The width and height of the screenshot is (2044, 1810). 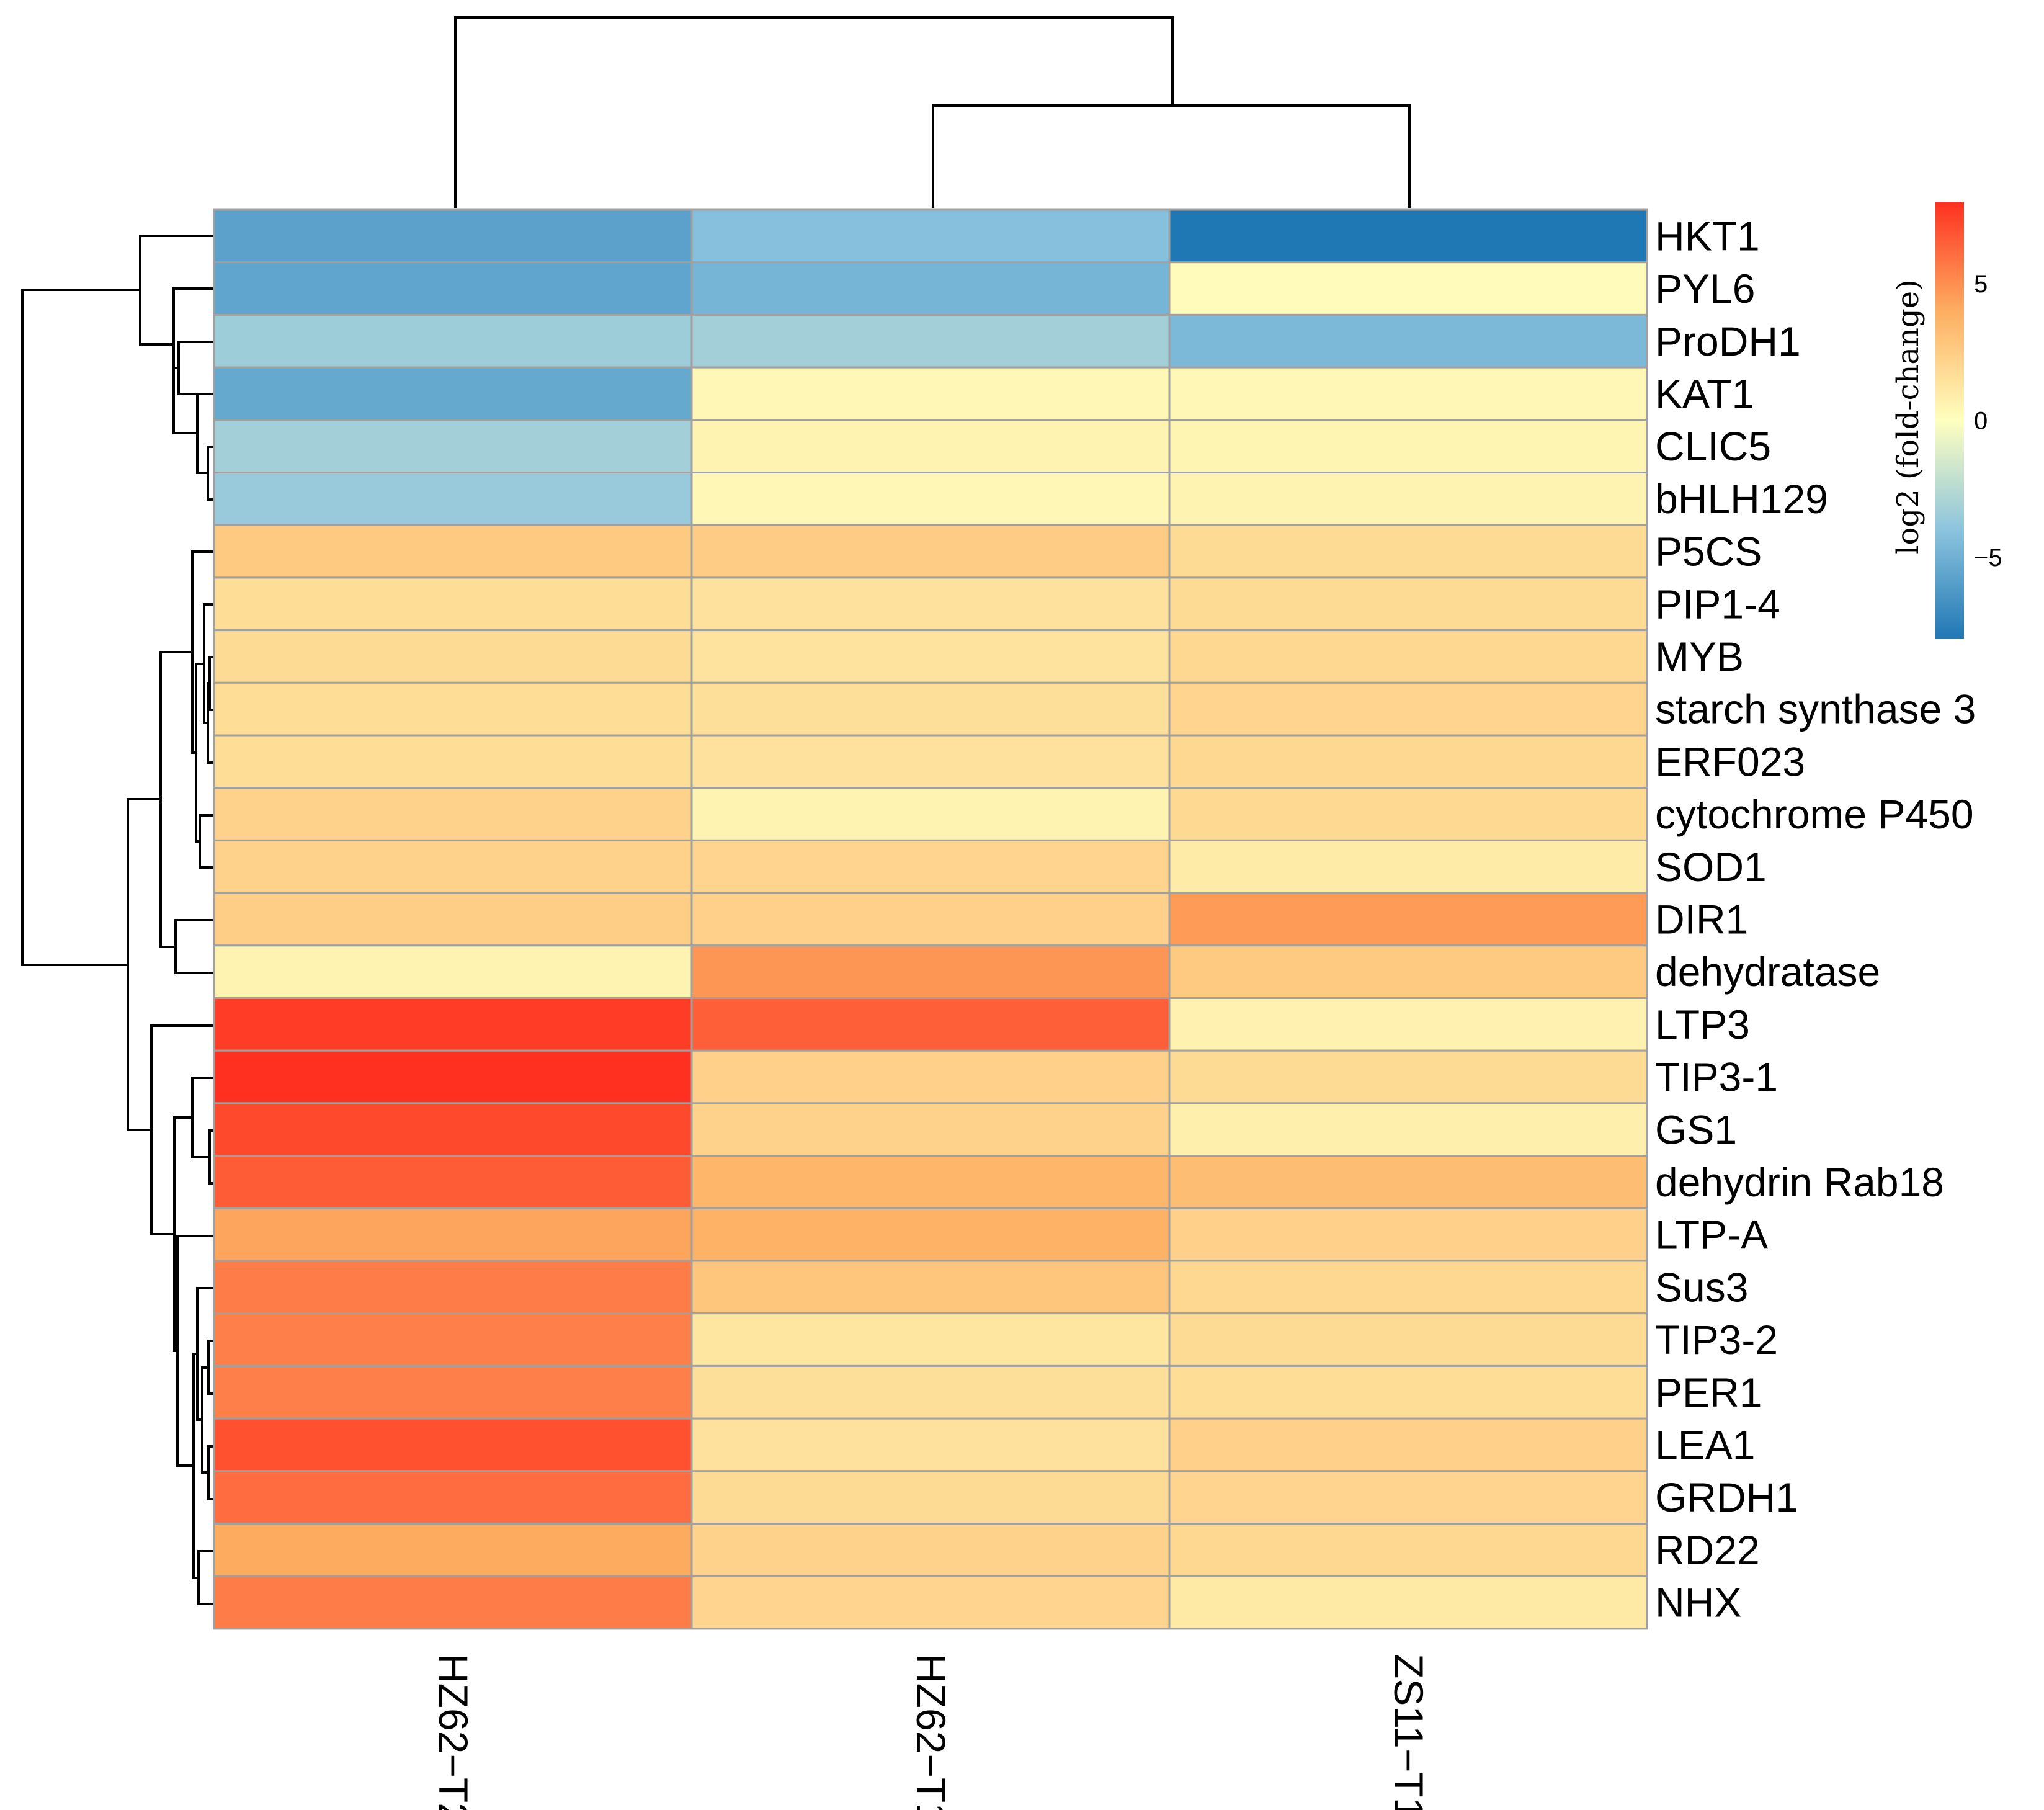 I want to click on row-label: LEA1, so click(x=1705, y=1444).